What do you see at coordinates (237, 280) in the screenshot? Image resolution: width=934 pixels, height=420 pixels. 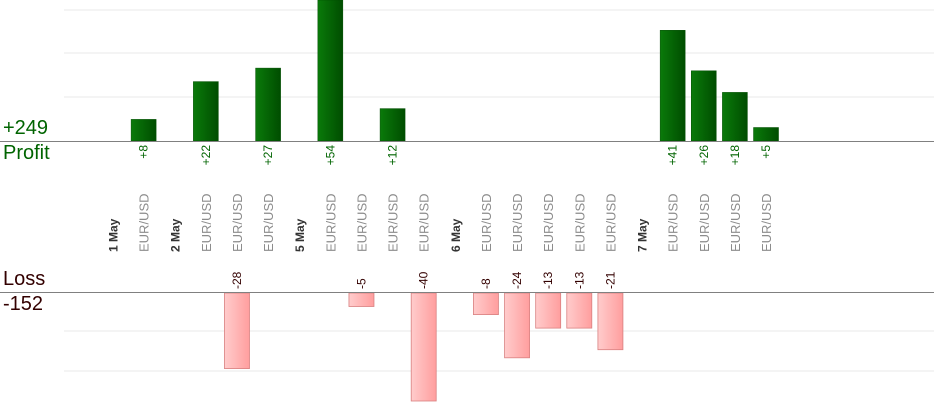 I see `loss-value-label: -28` at bounding box center [237, 280].